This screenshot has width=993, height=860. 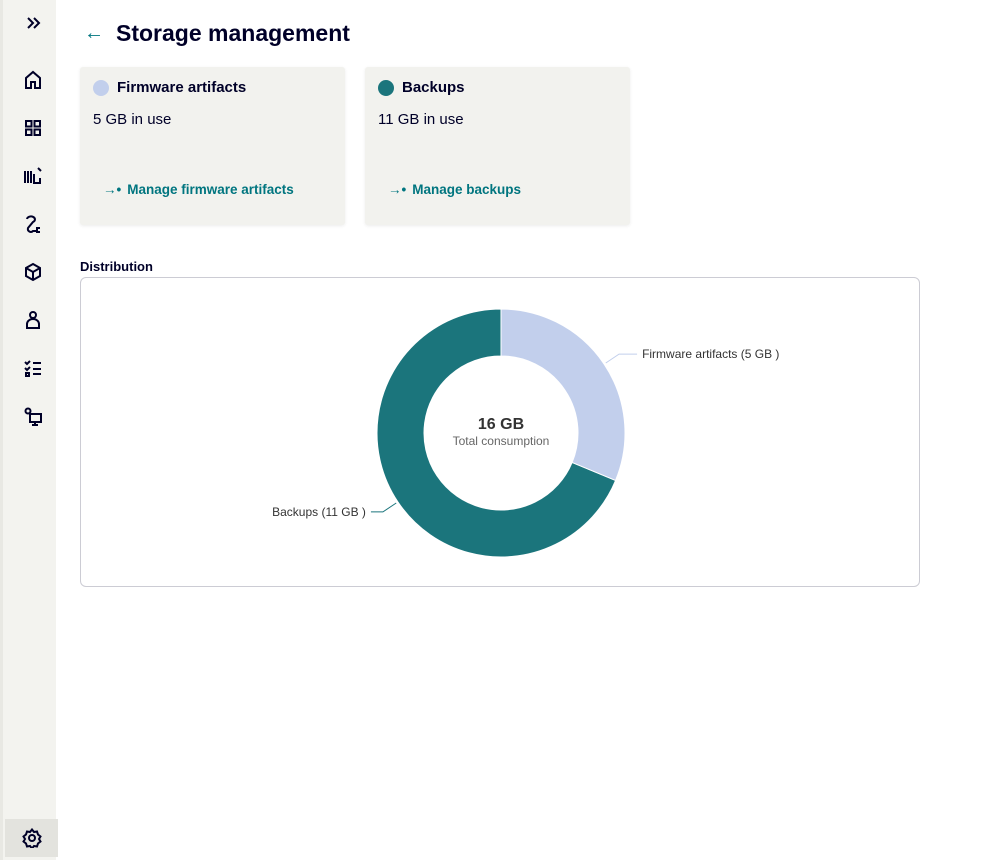 I want to click on manage-firmware-artifacts-link: →• Manage firmware artifacts, so click(x=198, y=189).